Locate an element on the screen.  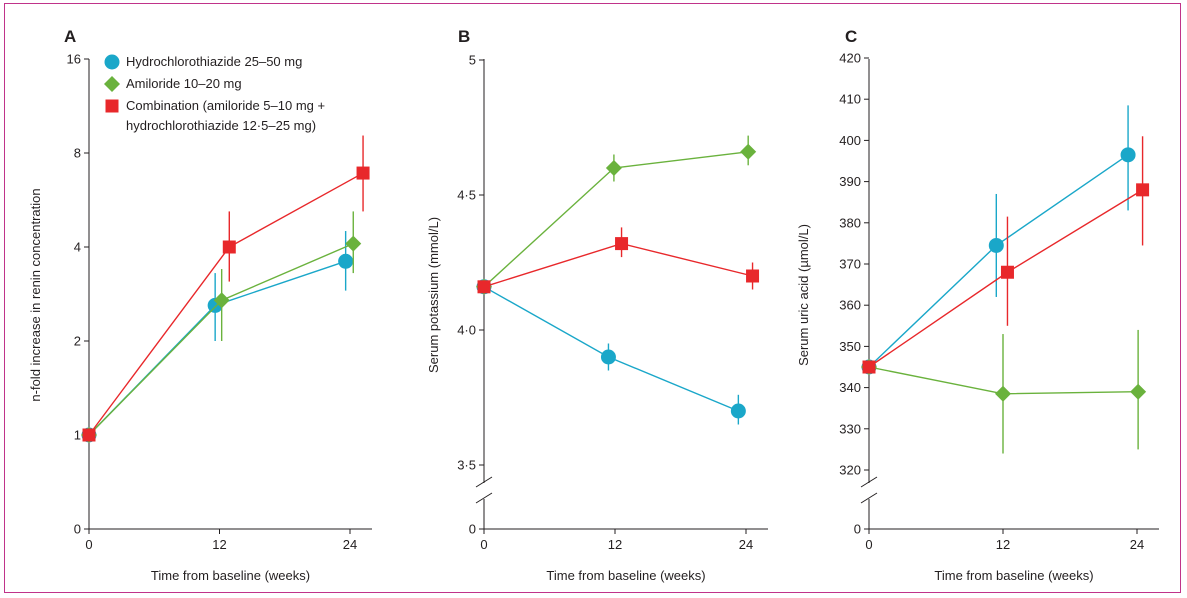
y-tick-label: 8 is located at coordinates (77, 153).